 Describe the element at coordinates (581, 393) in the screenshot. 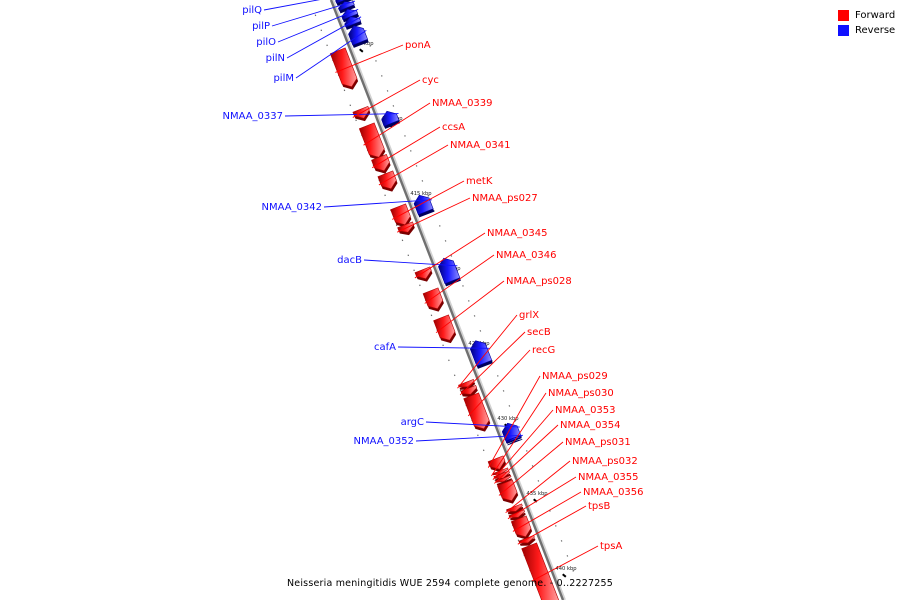

I see `gene-NMAA_ps030-label: NMAA_ps030` at that location.